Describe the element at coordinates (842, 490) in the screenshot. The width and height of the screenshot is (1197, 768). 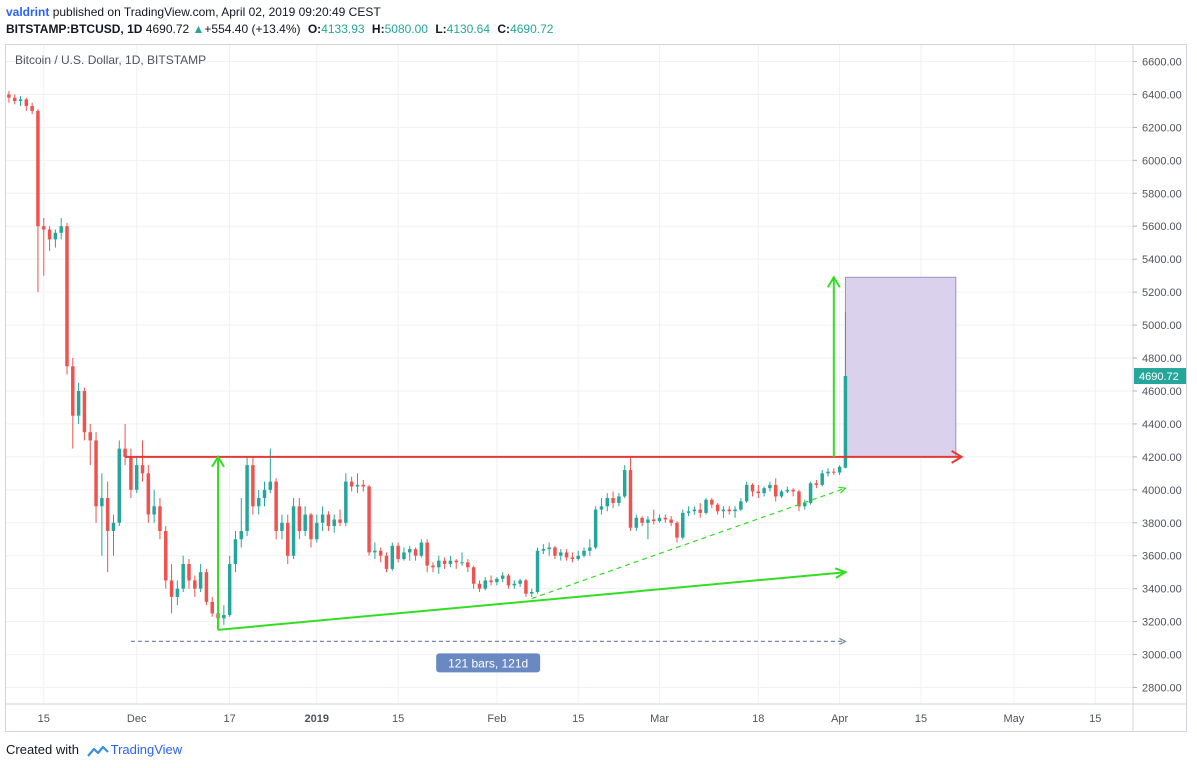
I see `dashed-support-arrowhead` at that location.